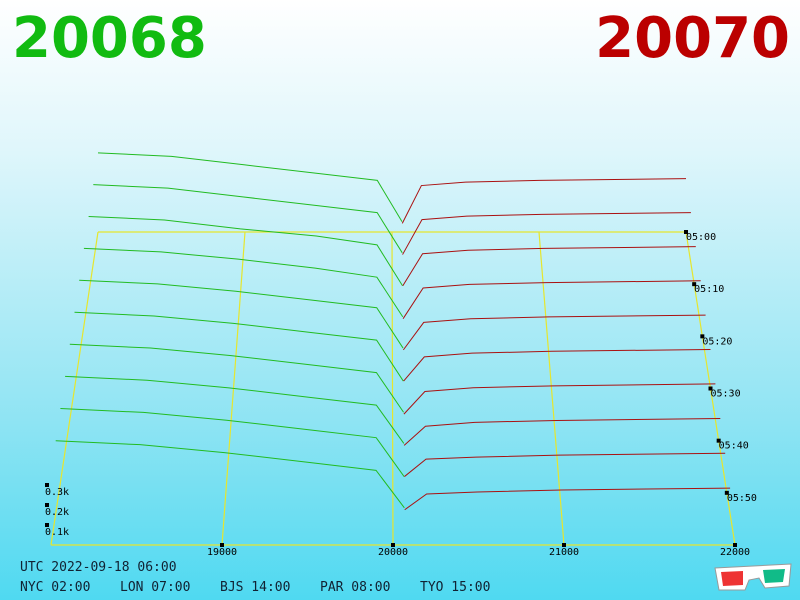  I want to click on depth-tick-label: 0.1k, so click(57, 532).